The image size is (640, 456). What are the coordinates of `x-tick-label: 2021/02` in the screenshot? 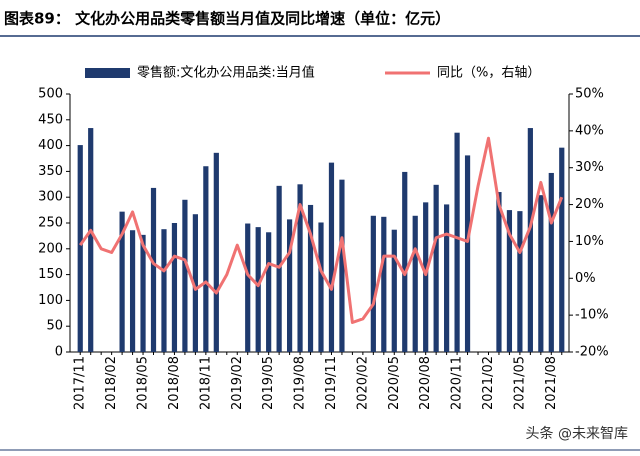 It's located at (488, 383).